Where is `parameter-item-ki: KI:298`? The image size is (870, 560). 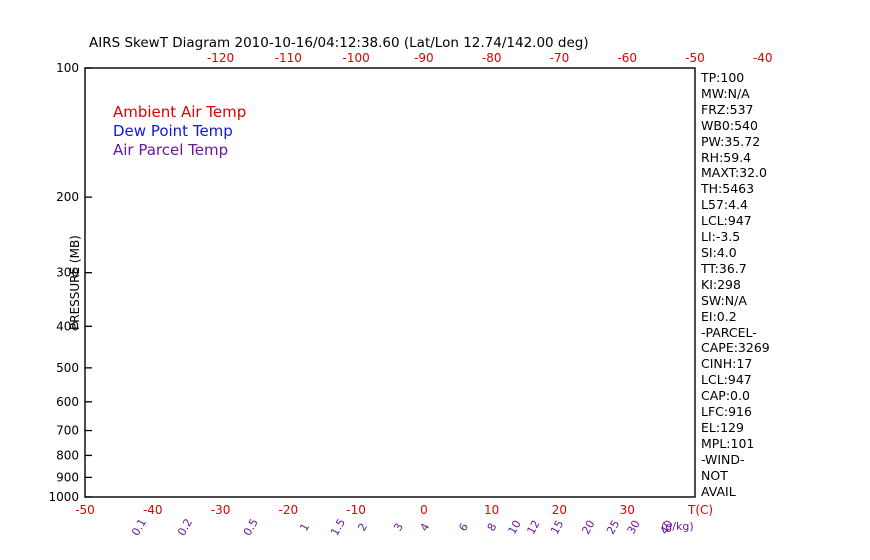 parameter-item-ki: KI:298 is located at coordinates (721, 284).